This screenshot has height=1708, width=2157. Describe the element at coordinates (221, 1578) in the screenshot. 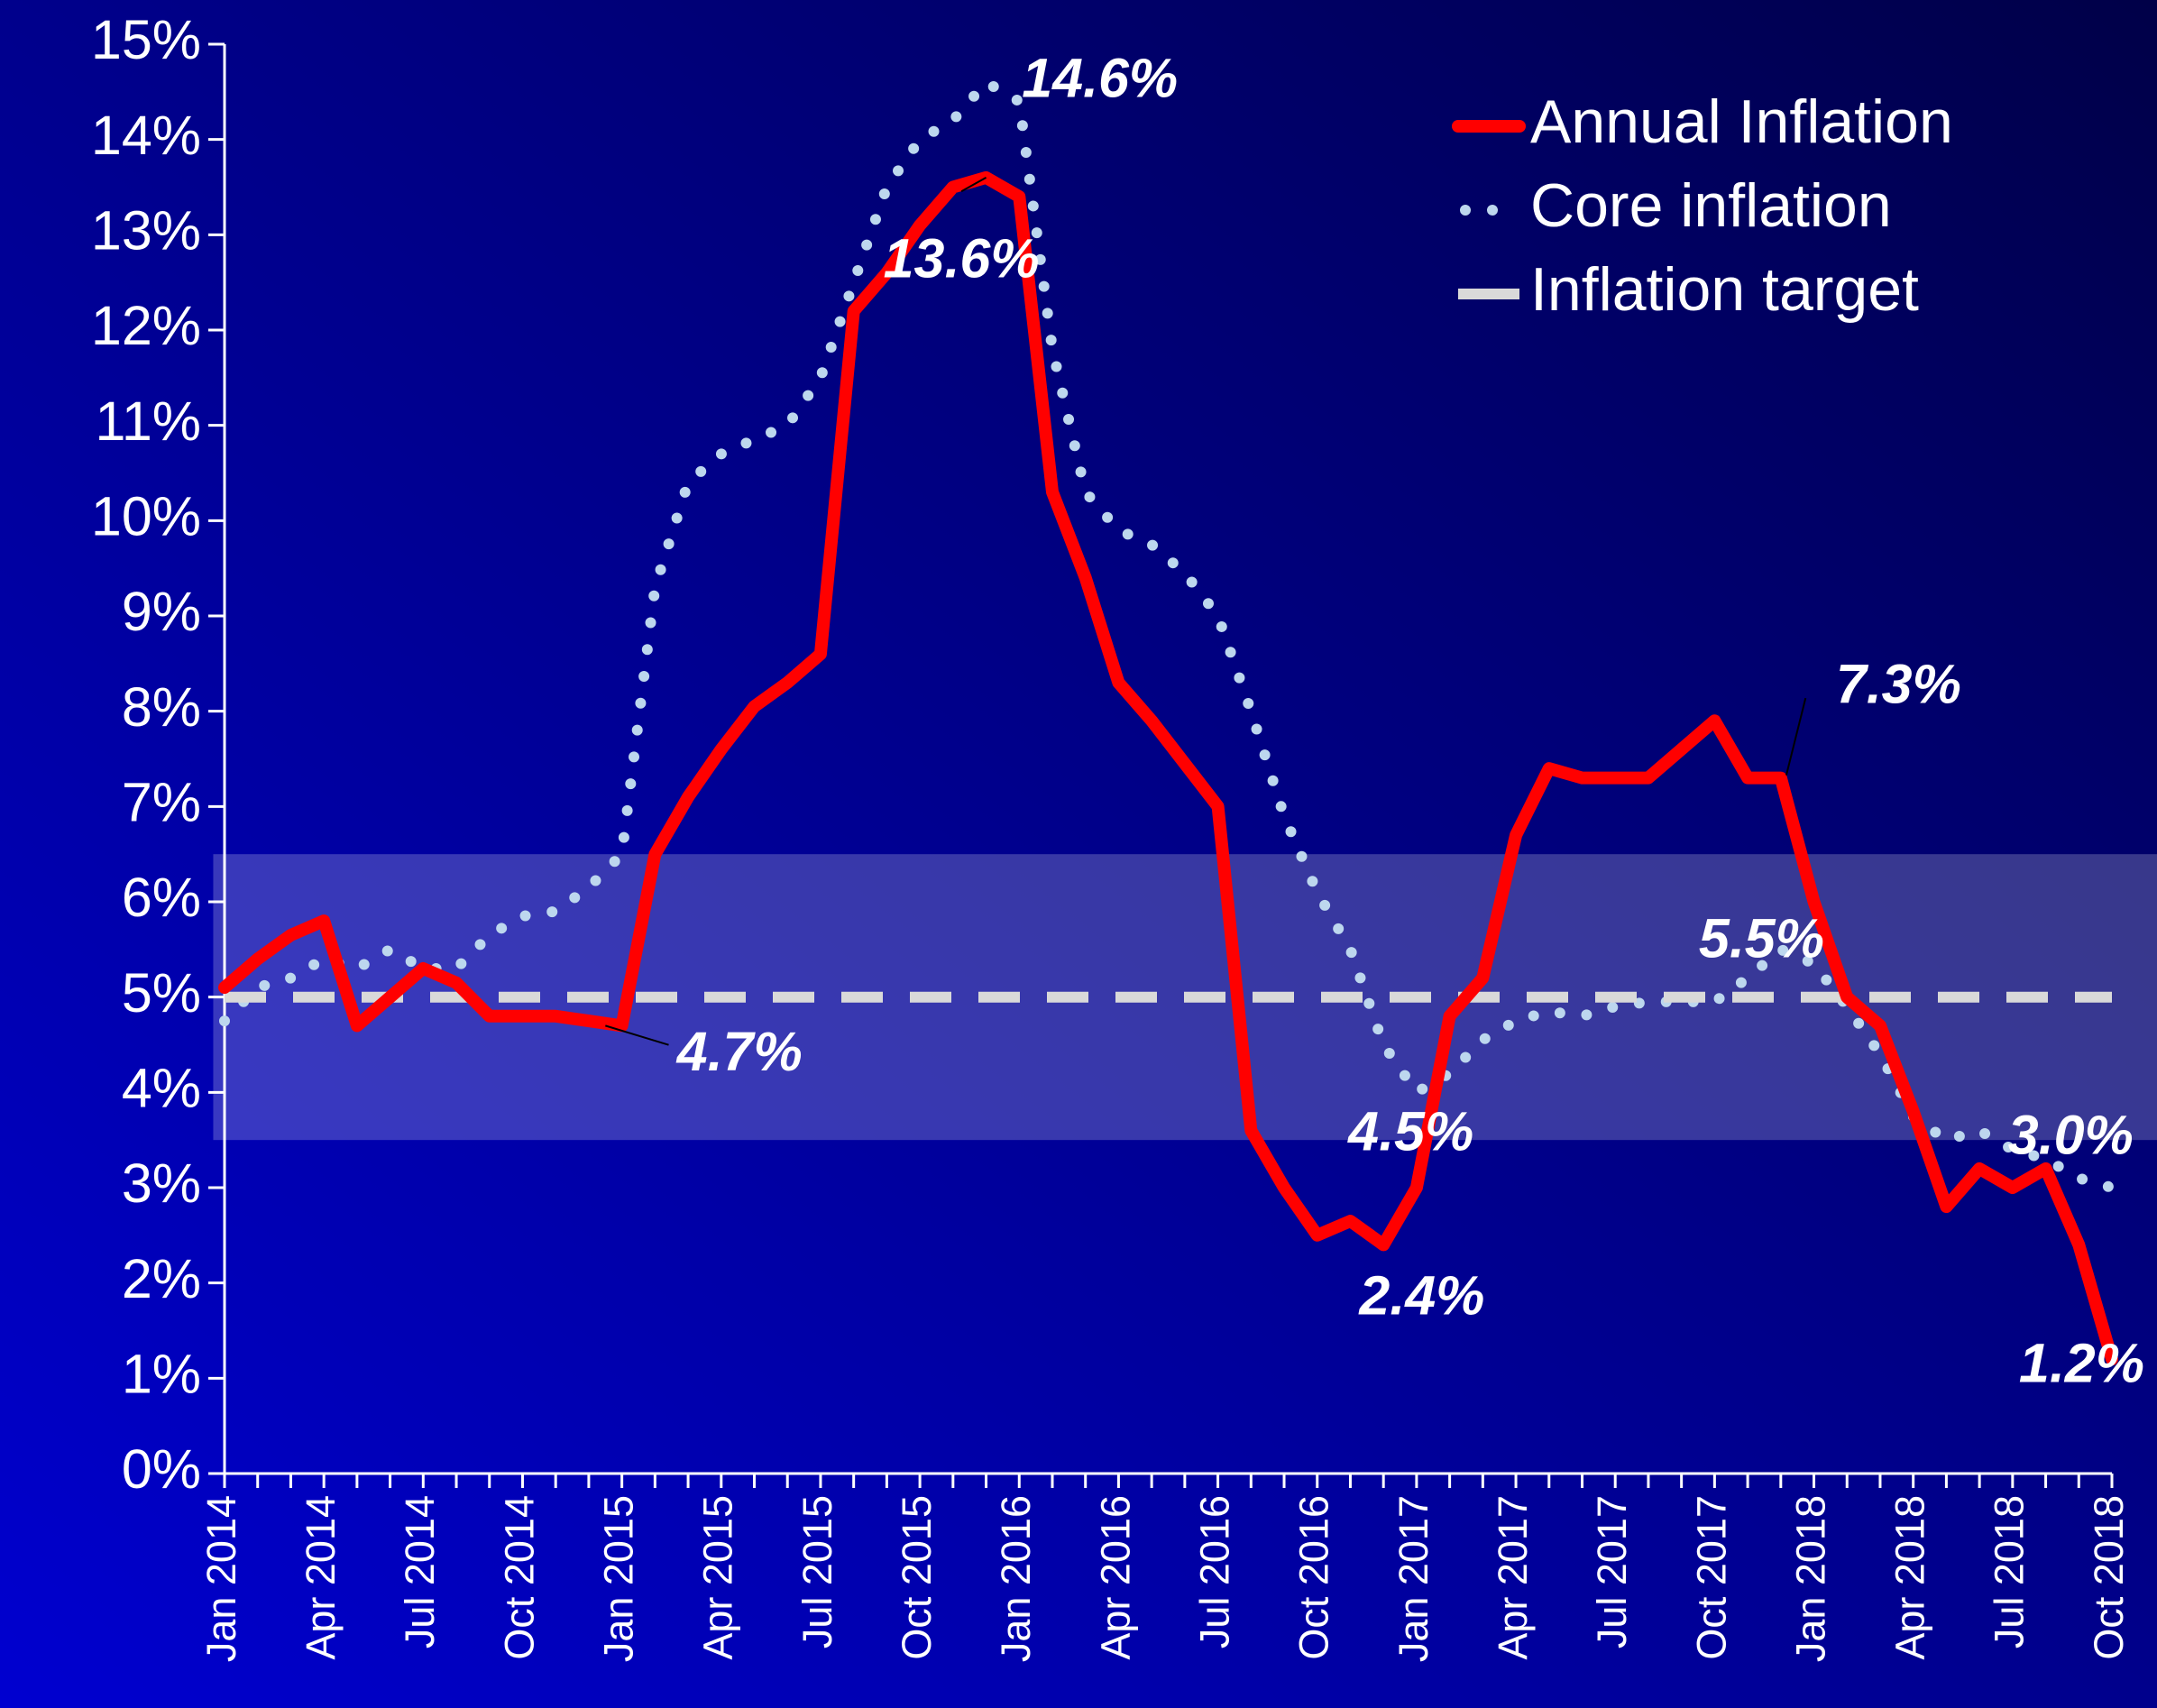

I see `x-tick-label: Jan 2014` at that location.